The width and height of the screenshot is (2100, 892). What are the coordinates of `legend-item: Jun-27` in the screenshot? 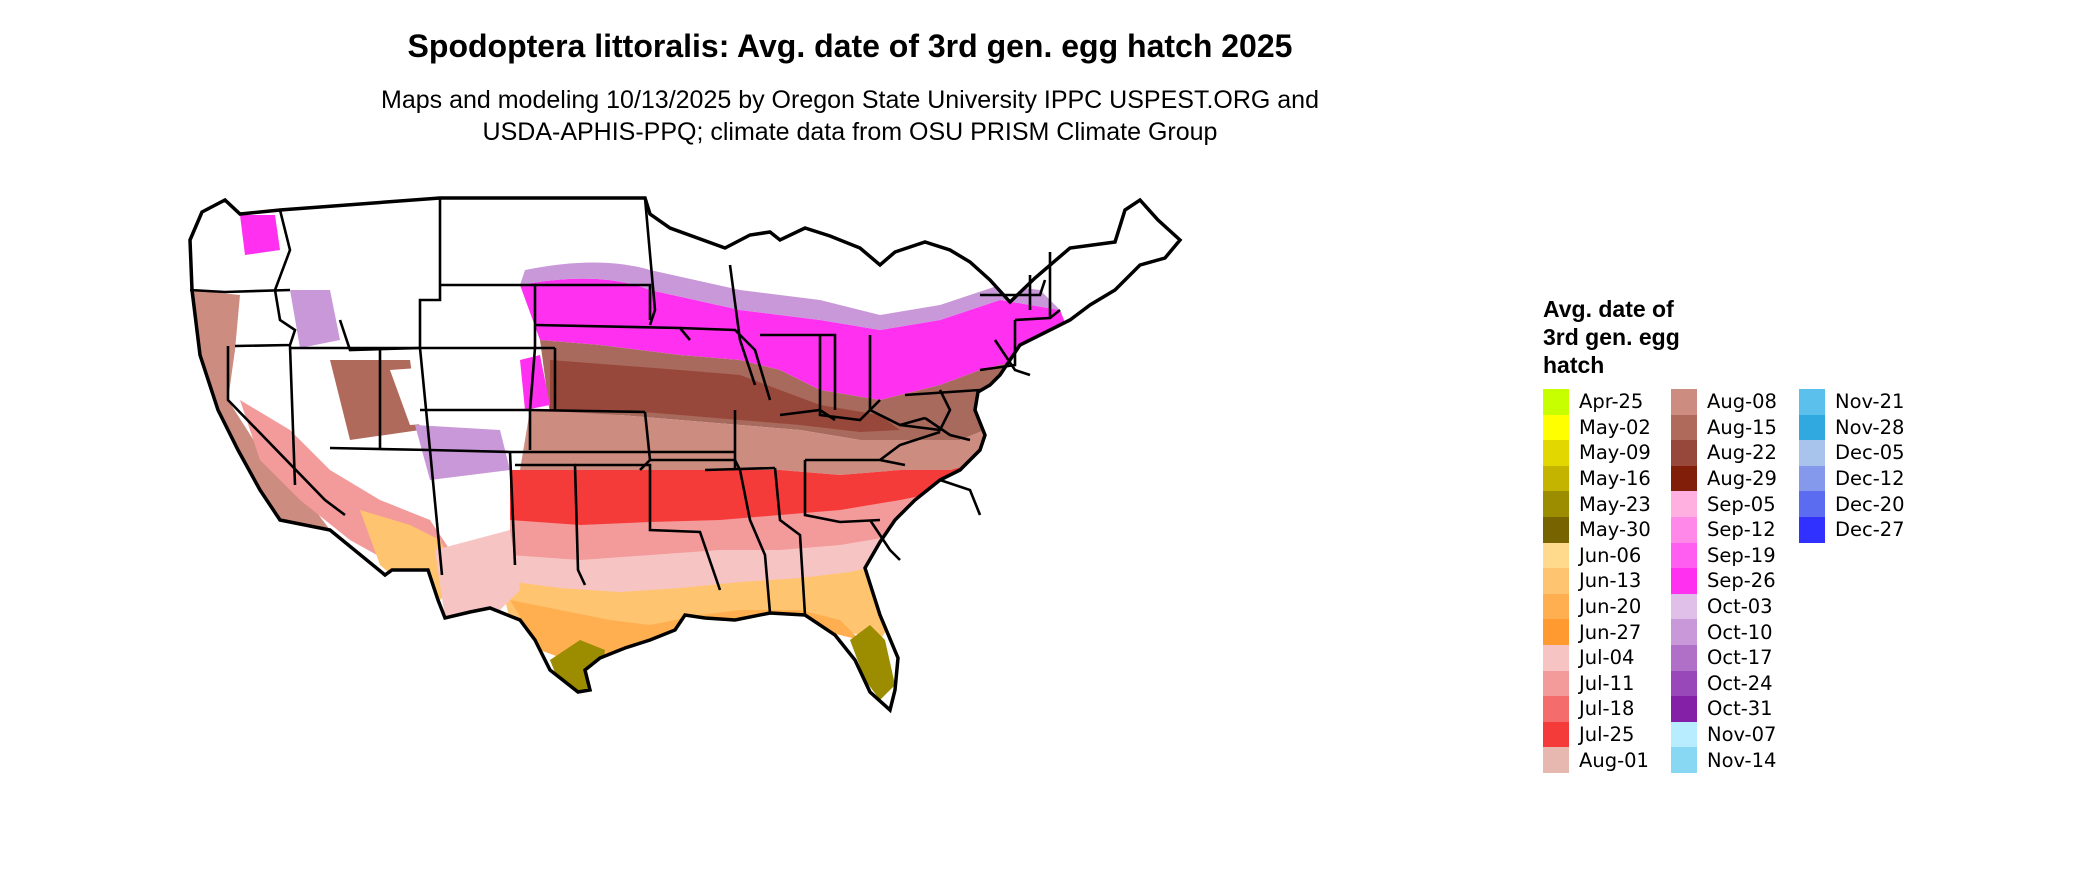 It's located at (1607, 632).